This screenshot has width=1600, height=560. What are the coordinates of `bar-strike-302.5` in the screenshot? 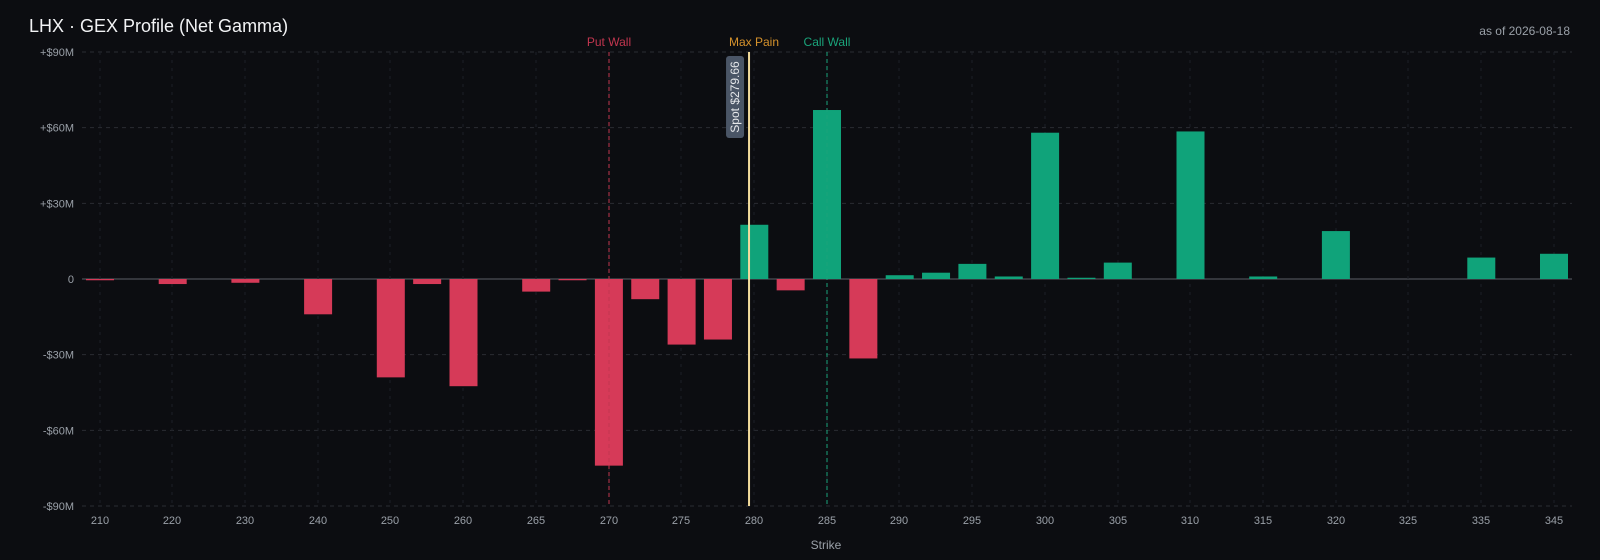 It's located at (1081, 278).